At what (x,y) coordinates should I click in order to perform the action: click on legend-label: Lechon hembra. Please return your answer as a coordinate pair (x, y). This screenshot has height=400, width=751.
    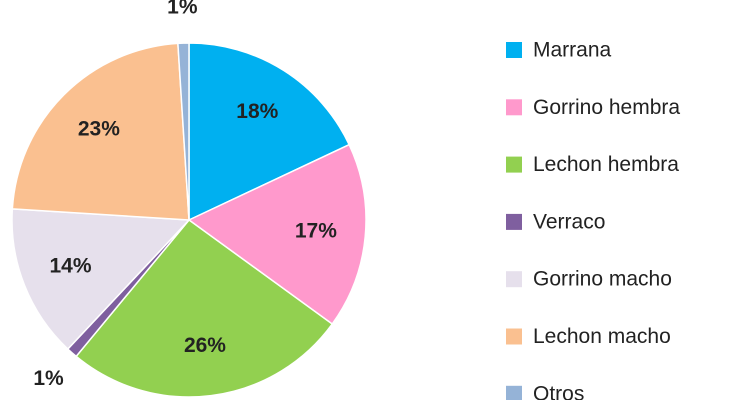
    Looking at the image, I should click on (606, 164).